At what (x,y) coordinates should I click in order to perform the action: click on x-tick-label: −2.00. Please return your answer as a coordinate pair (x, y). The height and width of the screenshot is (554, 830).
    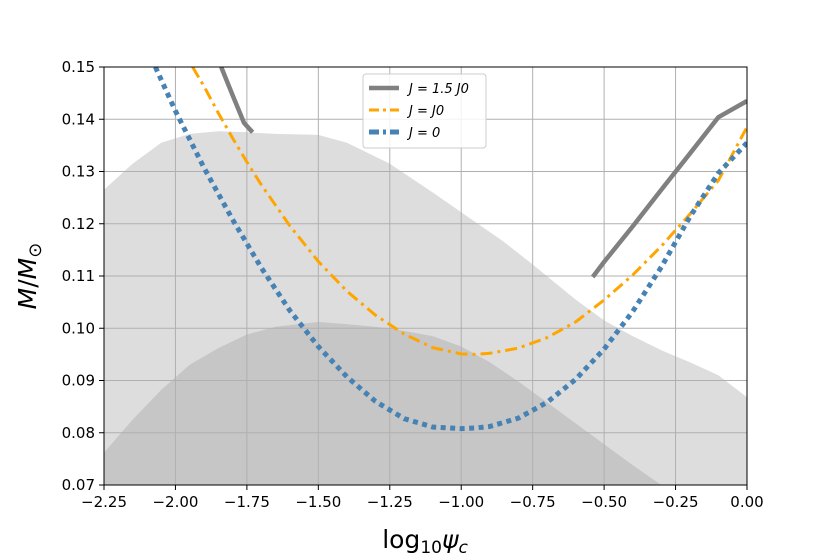
    Looking at the image, I should click on (175, 502).